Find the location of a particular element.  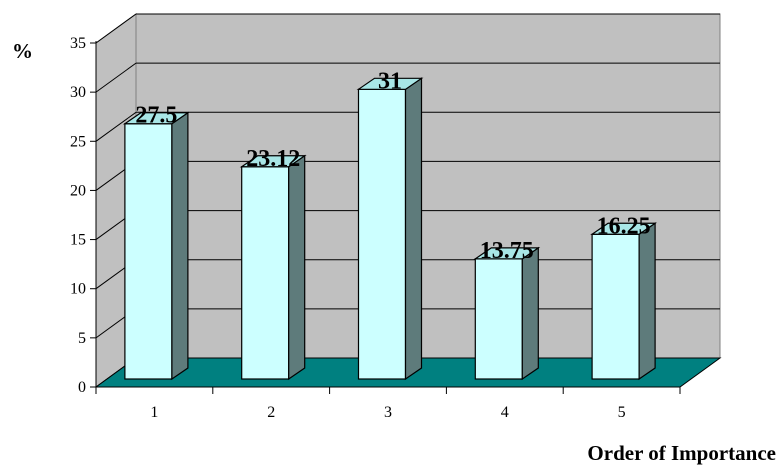

x-tick-label: 5 is located at coordinates (622, 412).